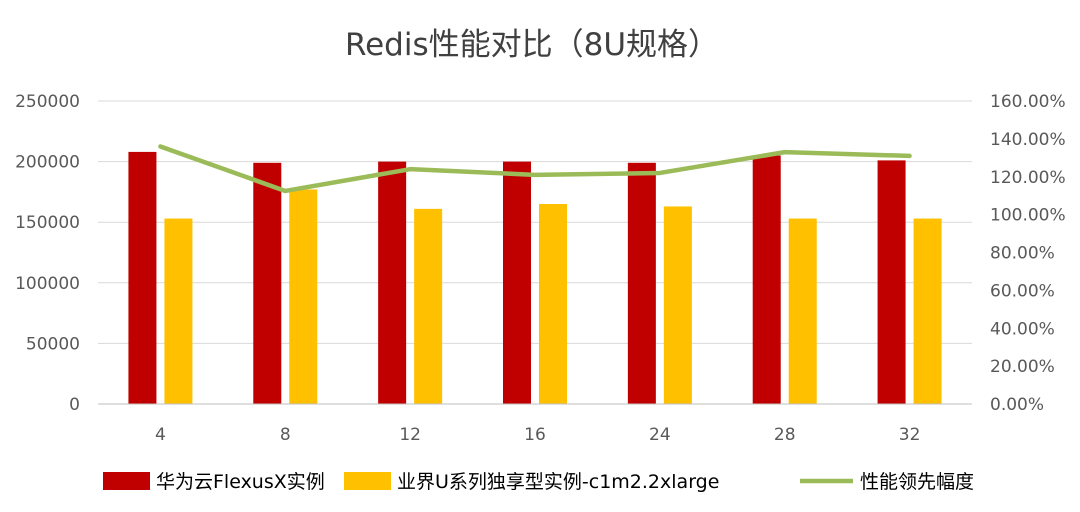  What do you see at coordinates (1017, 405) in the screenshot?
I see `y-right-tick-label: 0.00%` at bounding box center [1017, 405].